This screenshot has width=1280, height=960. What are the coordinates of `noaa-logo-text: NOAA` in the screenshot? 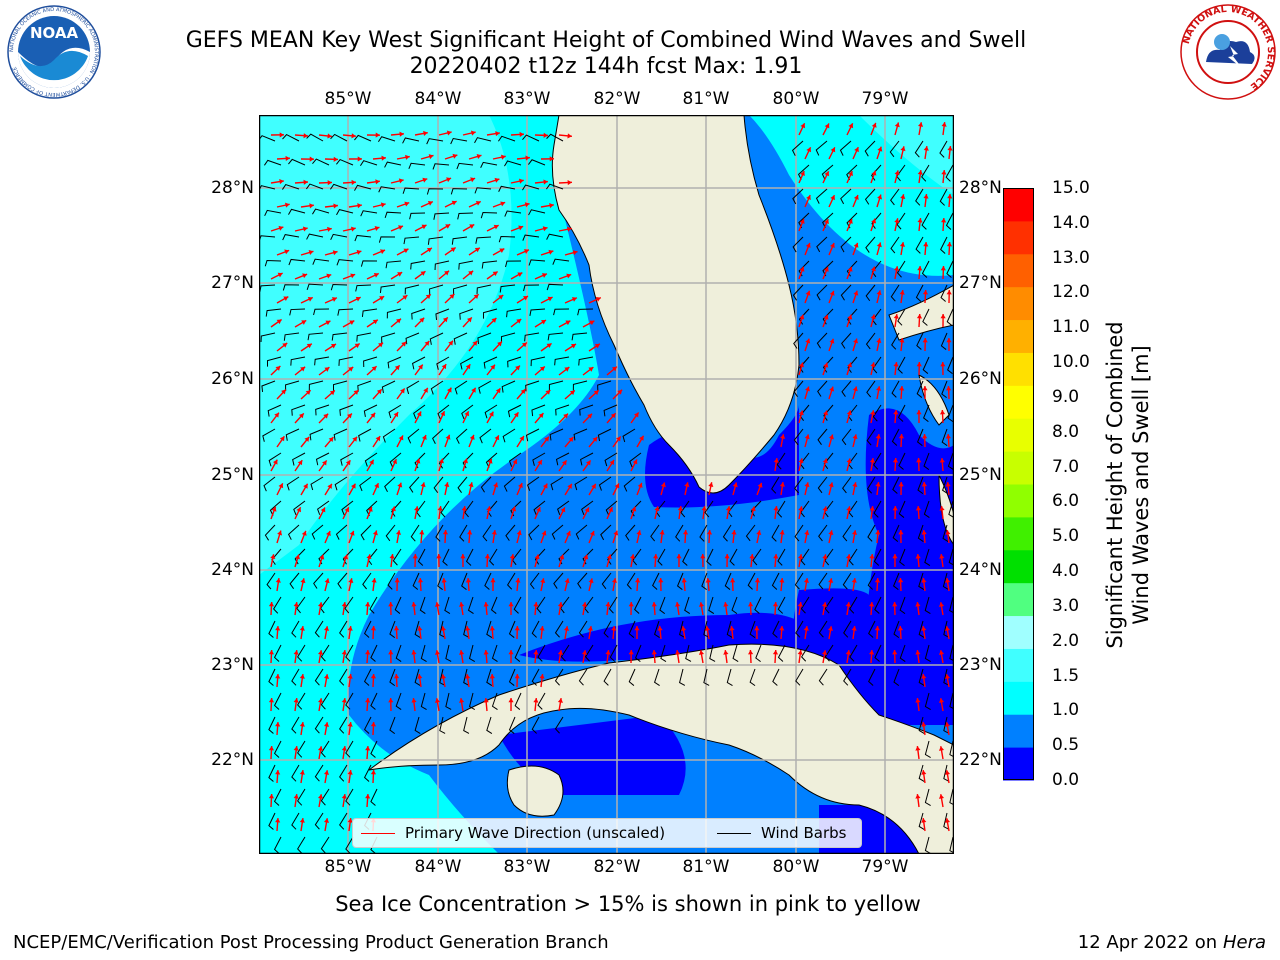 It's located at (54, 33).